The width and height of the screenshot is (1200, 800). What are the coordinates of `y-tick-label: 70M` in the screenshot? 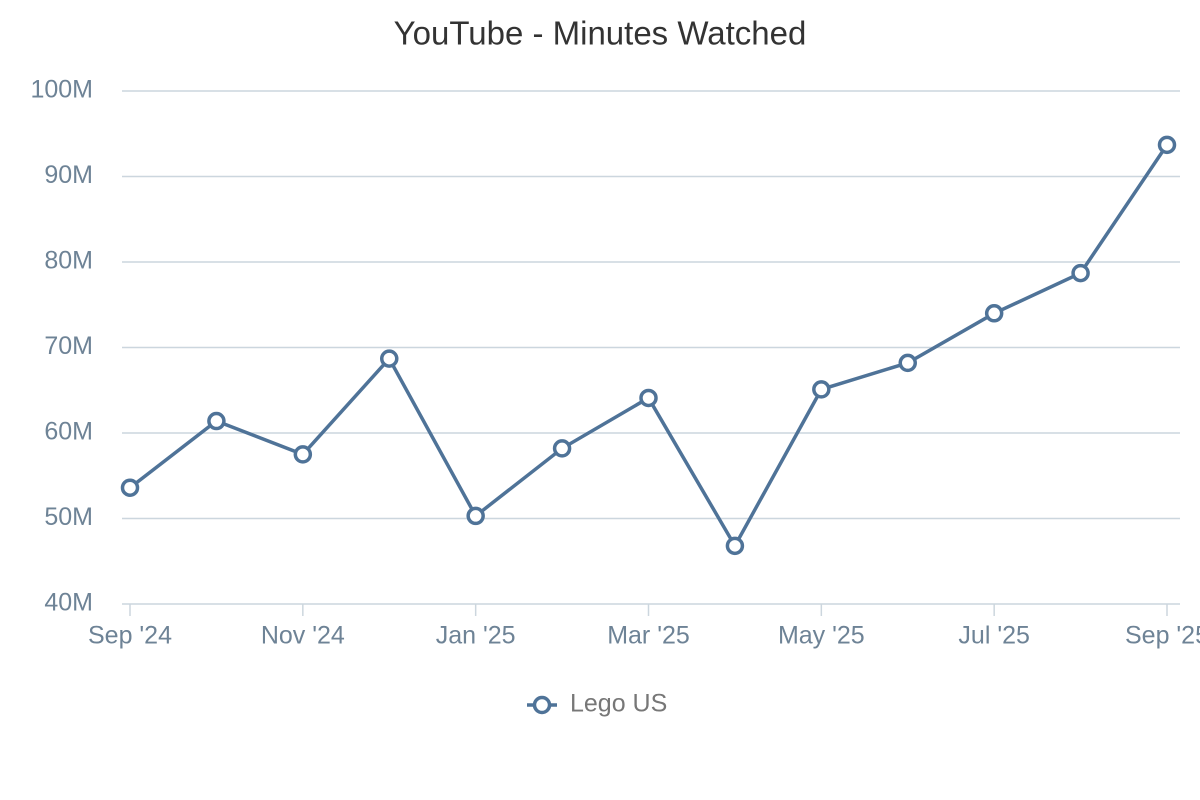 It's located at (68, 346).